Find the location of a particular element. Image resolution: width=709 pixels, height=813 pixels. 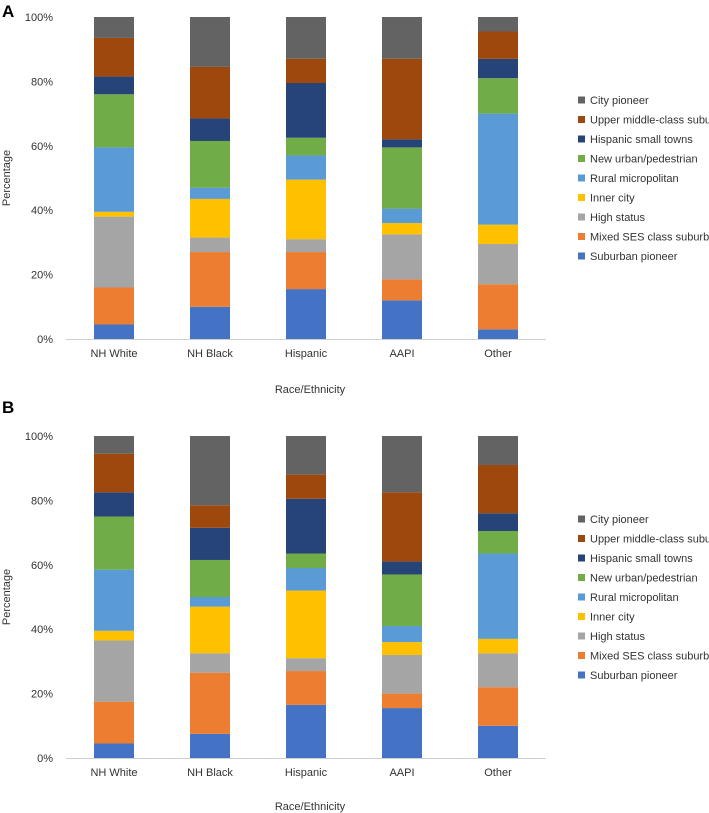

panel-a-letter: A is located at coordinates (8, 11).